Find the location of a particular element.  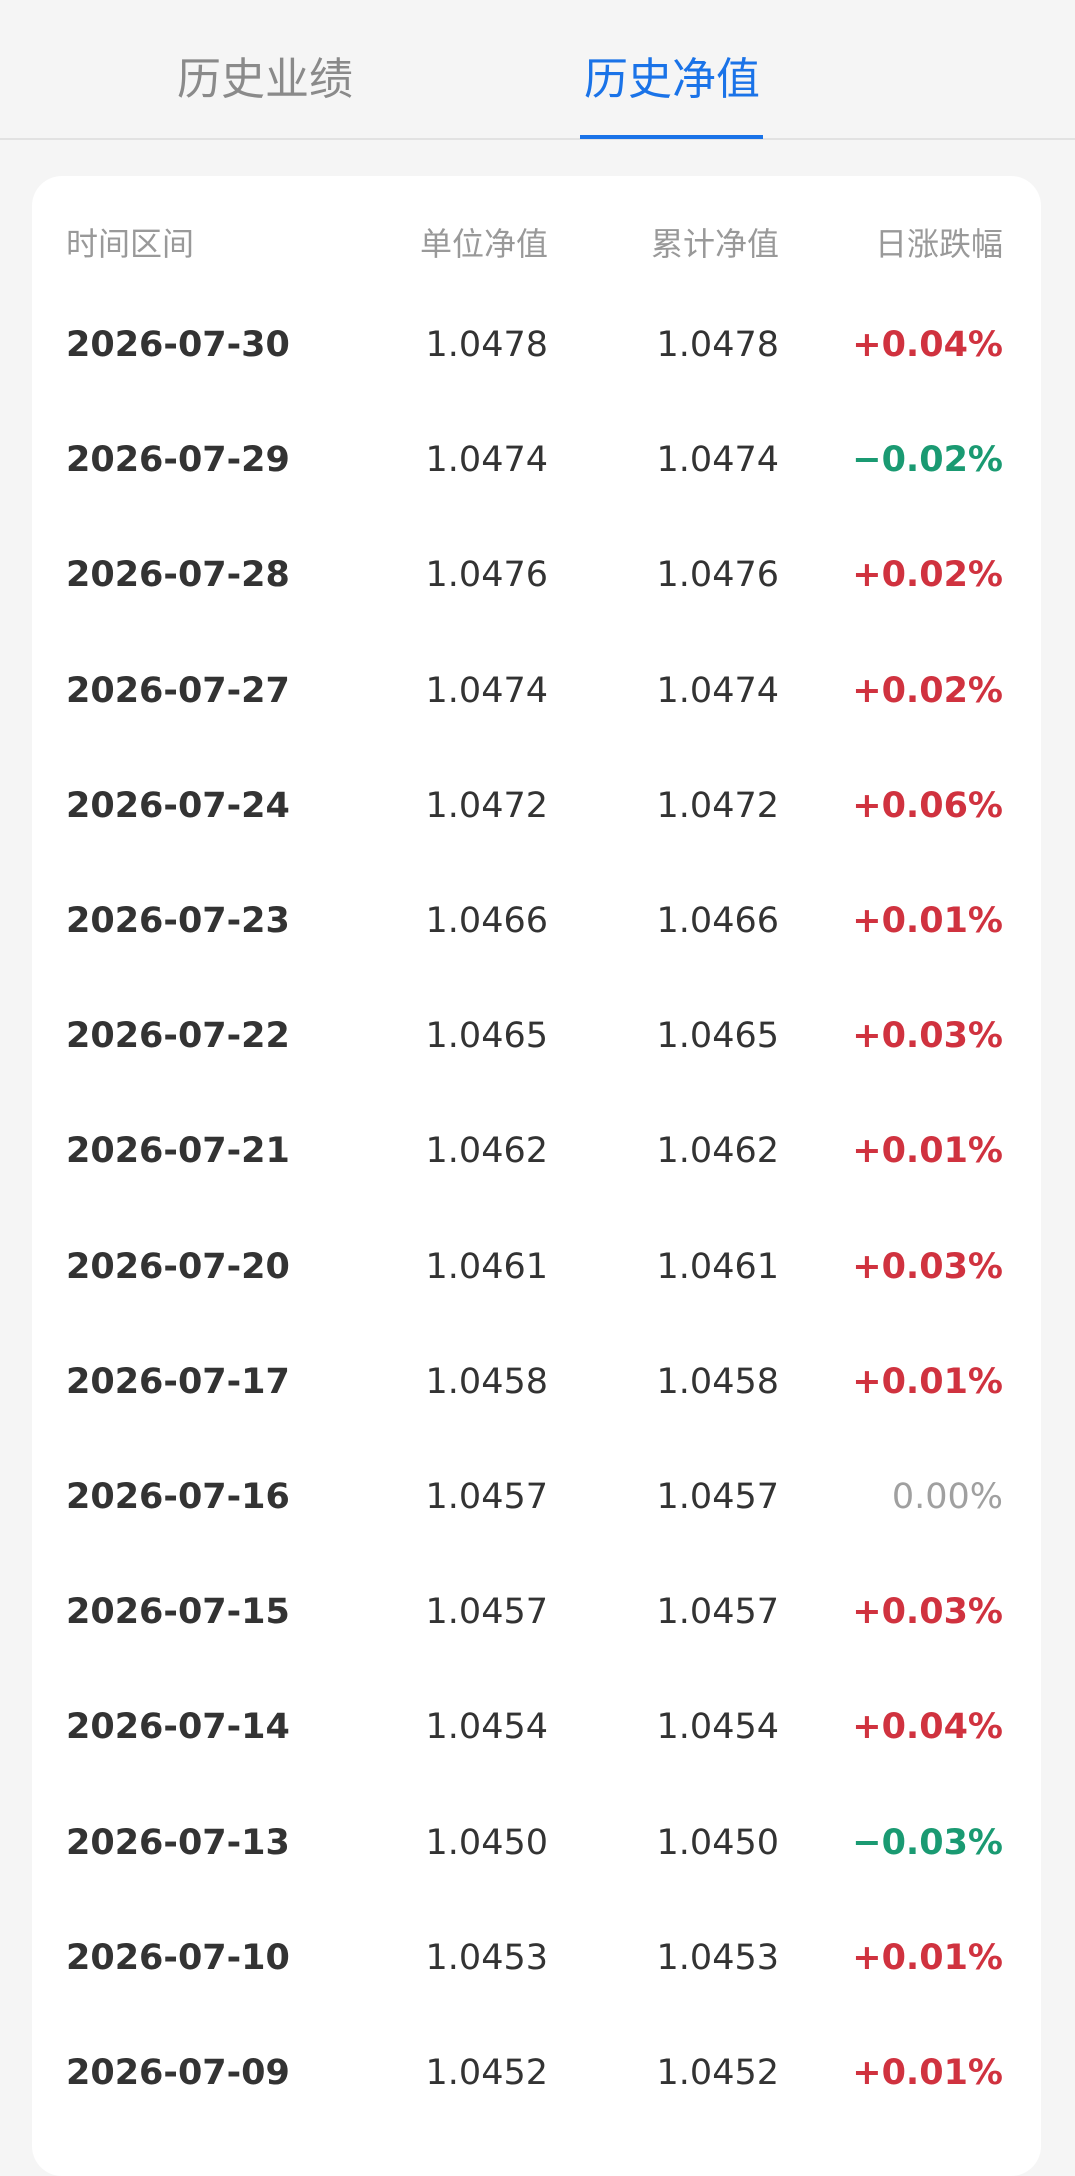

header-cell: 时间区间 is located at coordinates (130, 244).